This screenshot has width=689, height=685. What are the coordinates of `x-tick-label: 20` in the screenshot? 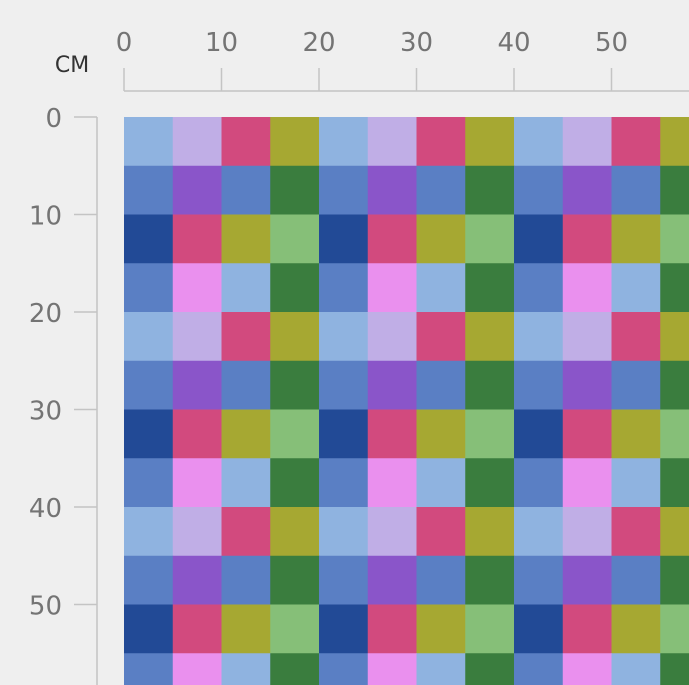 It's located at (318, 43).